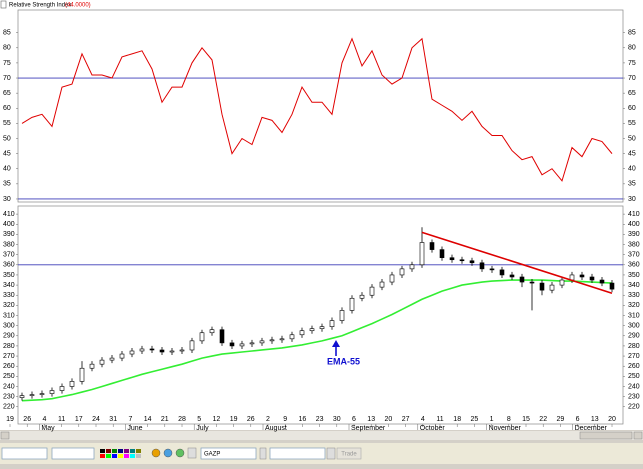 The width and height of the screenshot is (643, 469). Describe the element at coordinates (5, 435) in the screenshot. I see `scroll-left` at that location.